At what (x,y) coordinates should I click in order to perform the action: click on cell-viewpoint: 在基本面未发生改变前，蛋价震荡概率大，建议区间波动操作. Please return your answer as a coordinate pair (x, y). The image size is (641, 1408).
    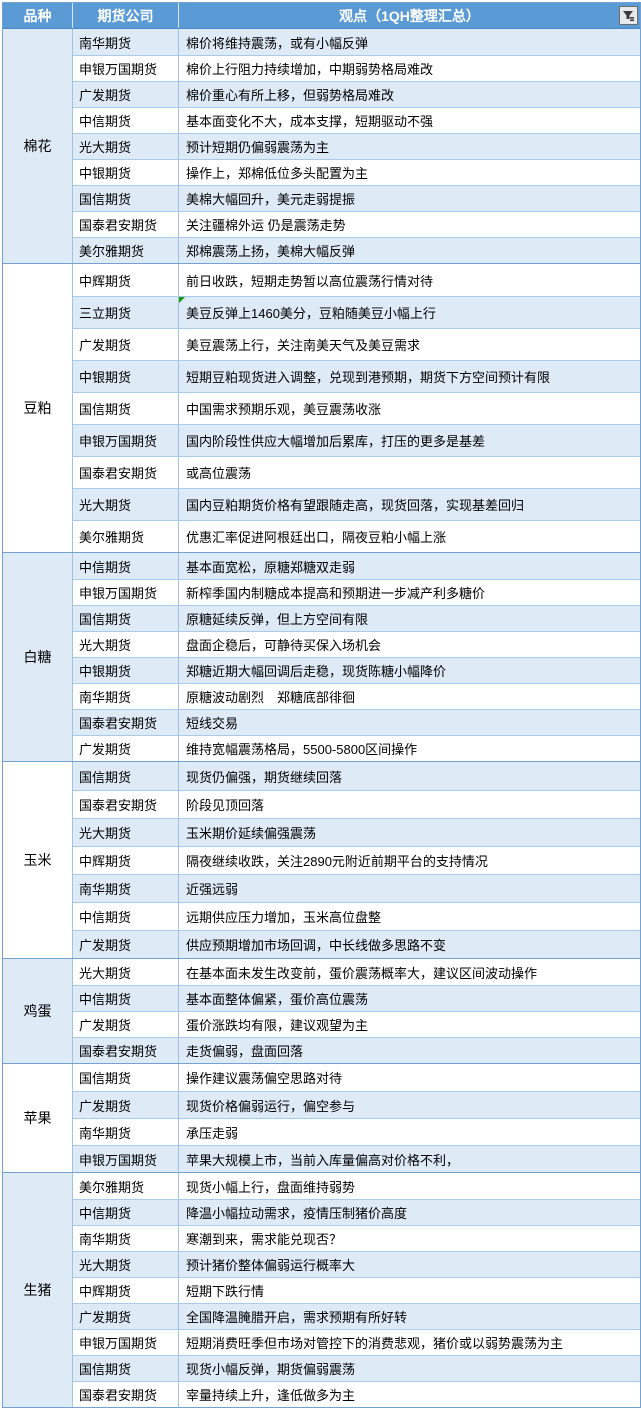
    Looking at the image, I should click on (409, 972).